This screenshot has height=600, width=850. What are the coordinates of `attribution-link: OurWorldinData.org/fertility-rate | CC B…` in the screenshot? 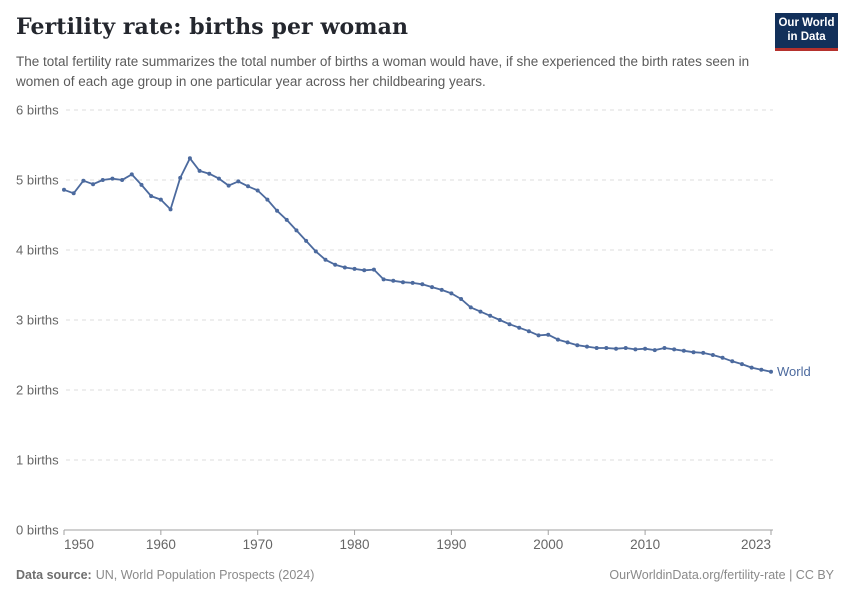 It's located at (721, 575).